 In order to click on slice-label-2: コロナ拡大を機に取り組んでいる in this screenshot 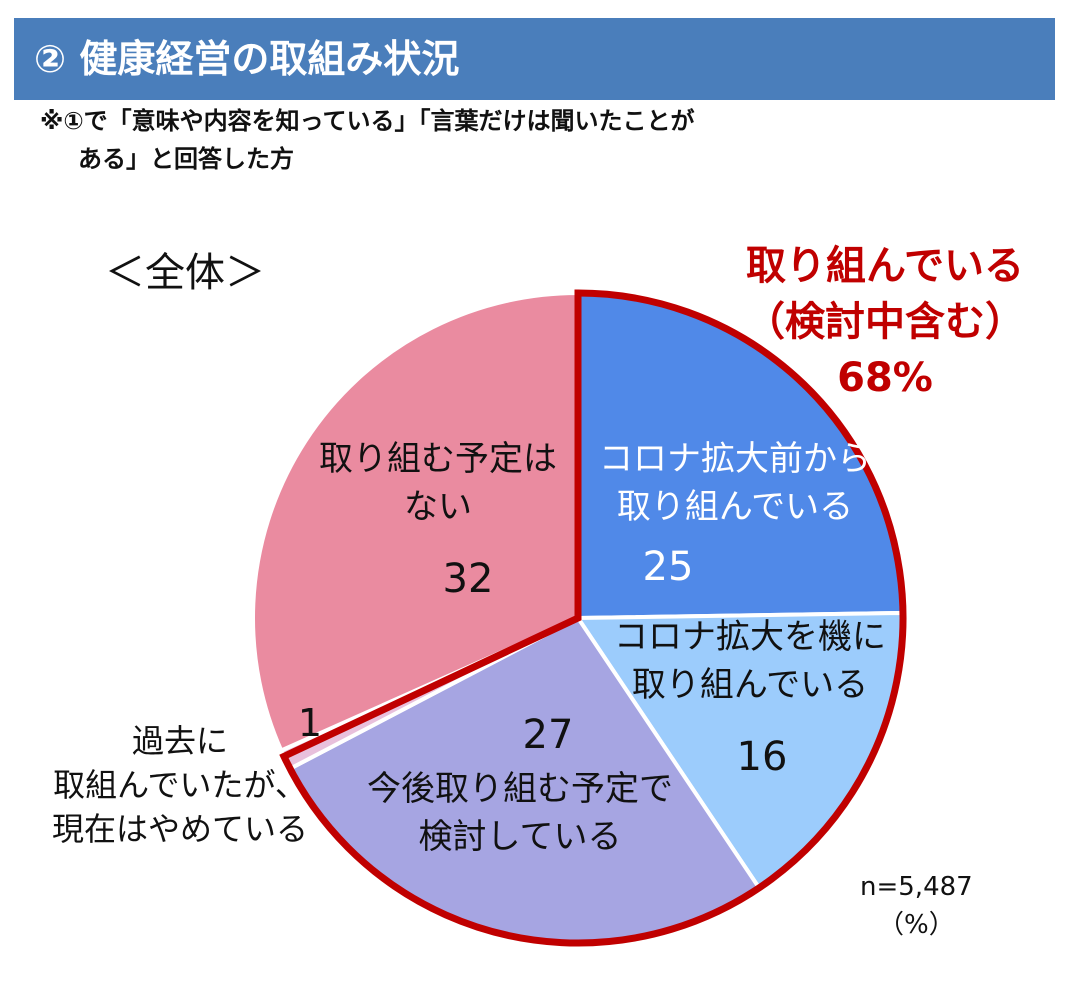, I will do `click(750, 661)`.